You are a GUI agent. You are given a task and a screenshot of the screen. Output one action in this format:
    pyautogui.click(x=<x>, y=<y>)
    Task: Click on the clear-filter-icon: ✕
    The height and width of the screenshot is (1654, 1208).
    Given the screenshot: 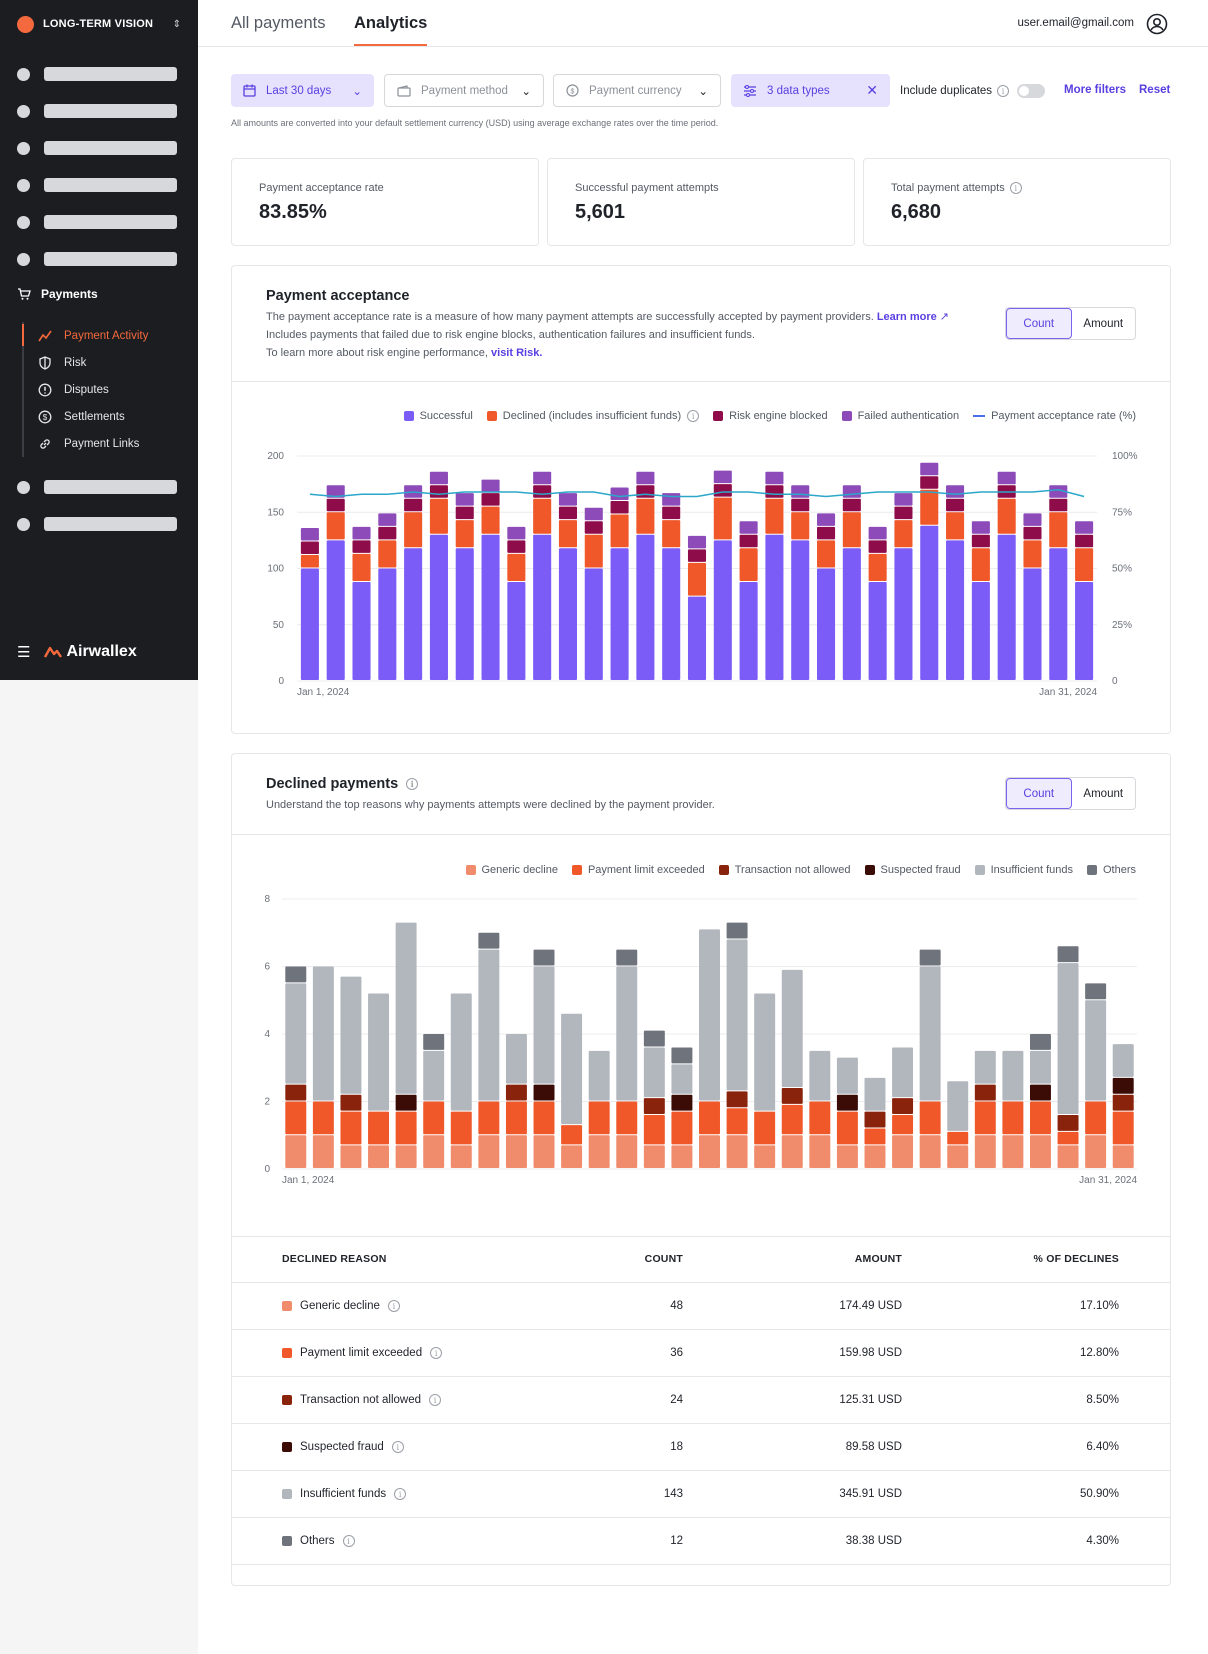 What is the action you would take?
    pyautogui.click(x=872, y=90)
    